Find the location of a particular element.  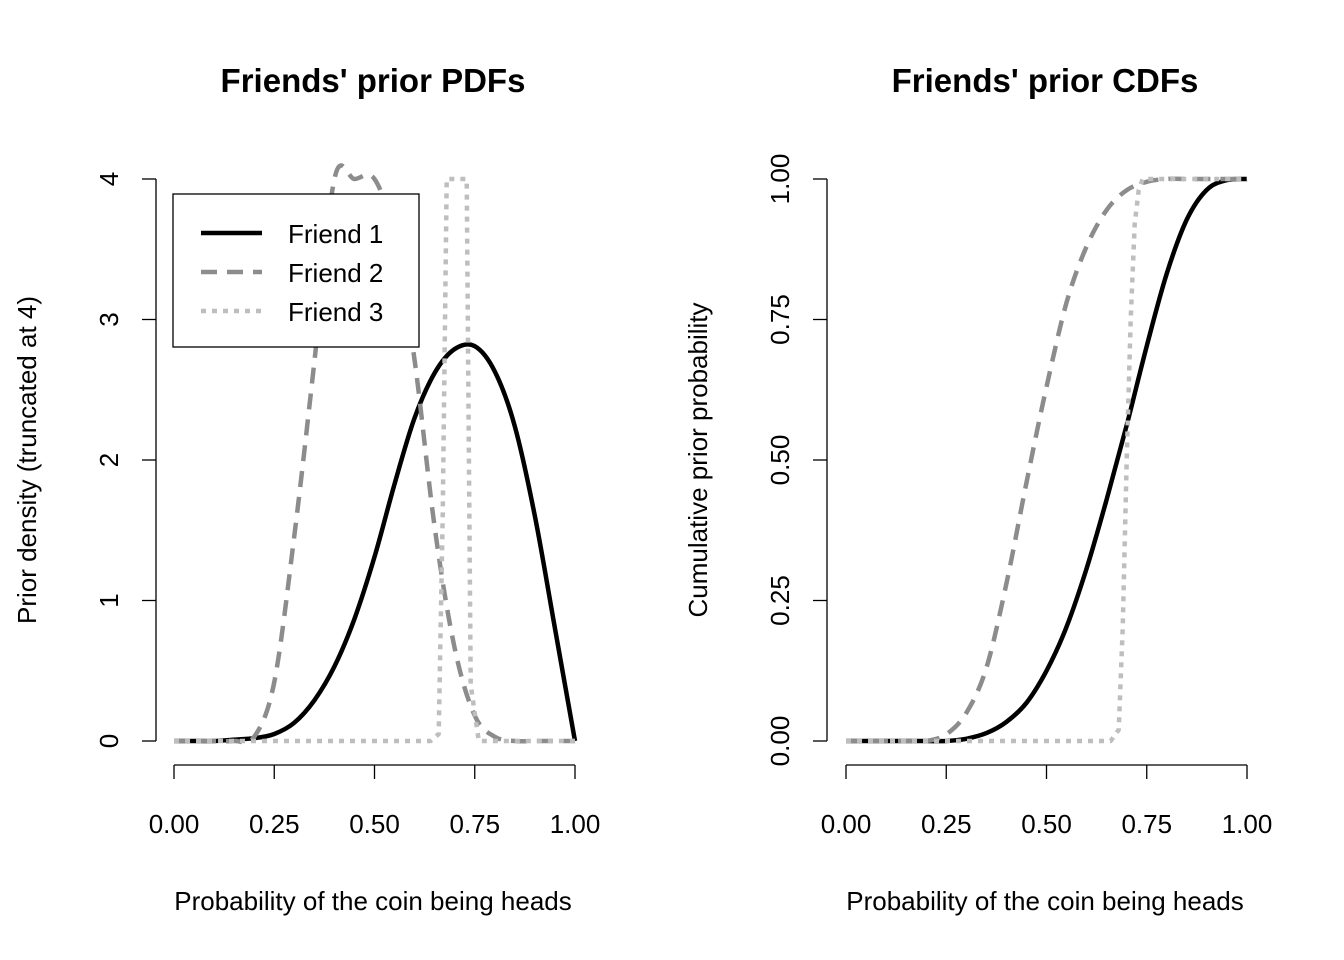

legend: Friend 1 Friend 2 Friend 3 is located at coordinates (296, 270).